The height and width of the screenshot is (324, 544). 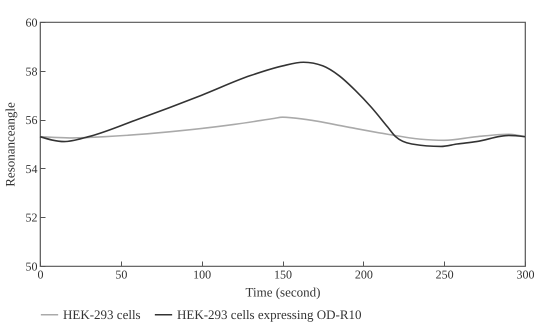 I want to click on line-series, so click(x=282, y=129).